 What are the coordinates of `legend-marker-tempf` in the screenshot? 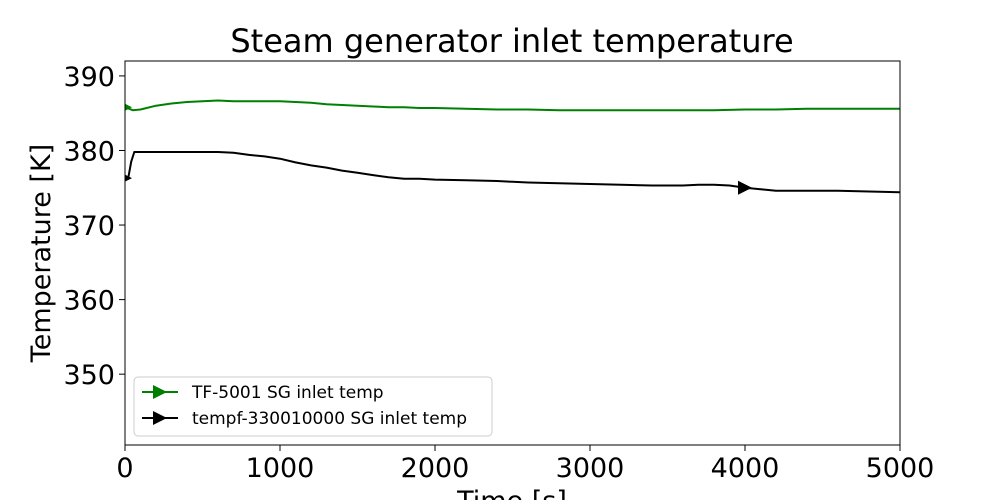 It's located at (160, 418).